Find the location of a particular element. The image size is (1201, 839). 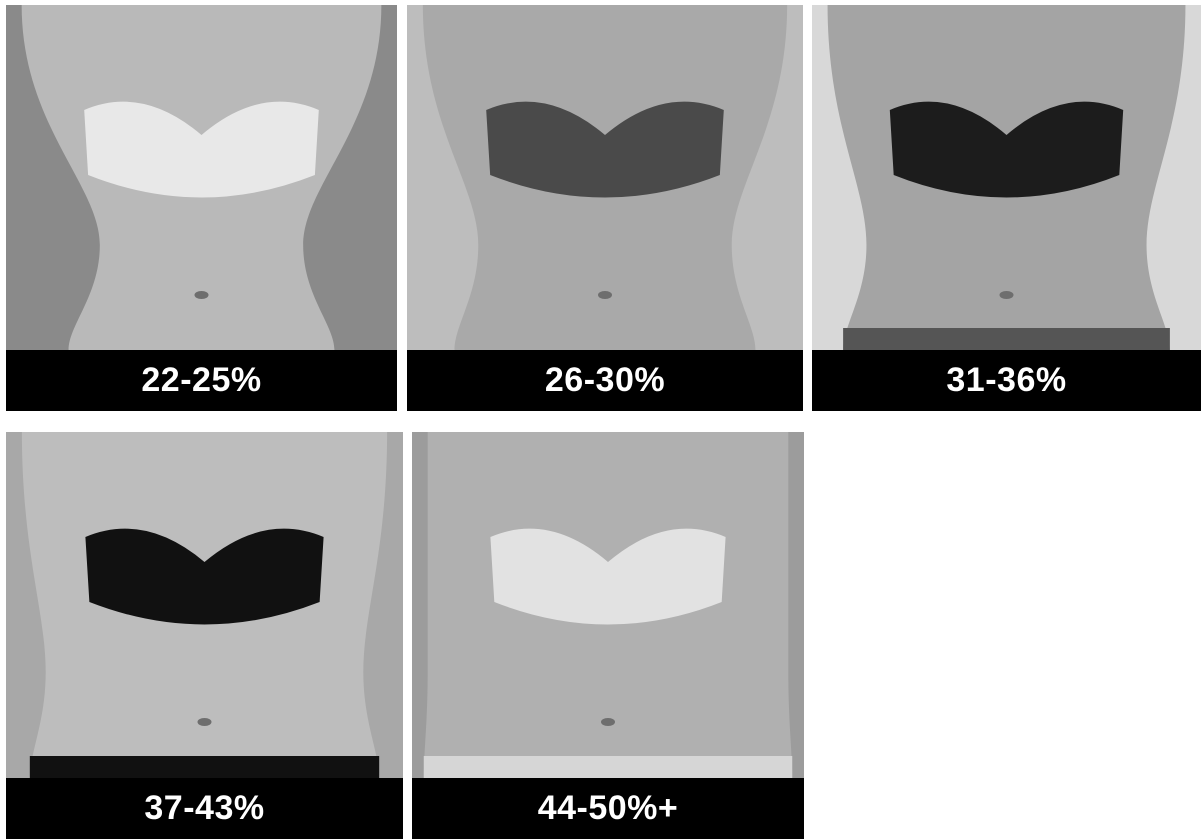

panel-label: 44-50%+ is located at coordinates (608, 808).